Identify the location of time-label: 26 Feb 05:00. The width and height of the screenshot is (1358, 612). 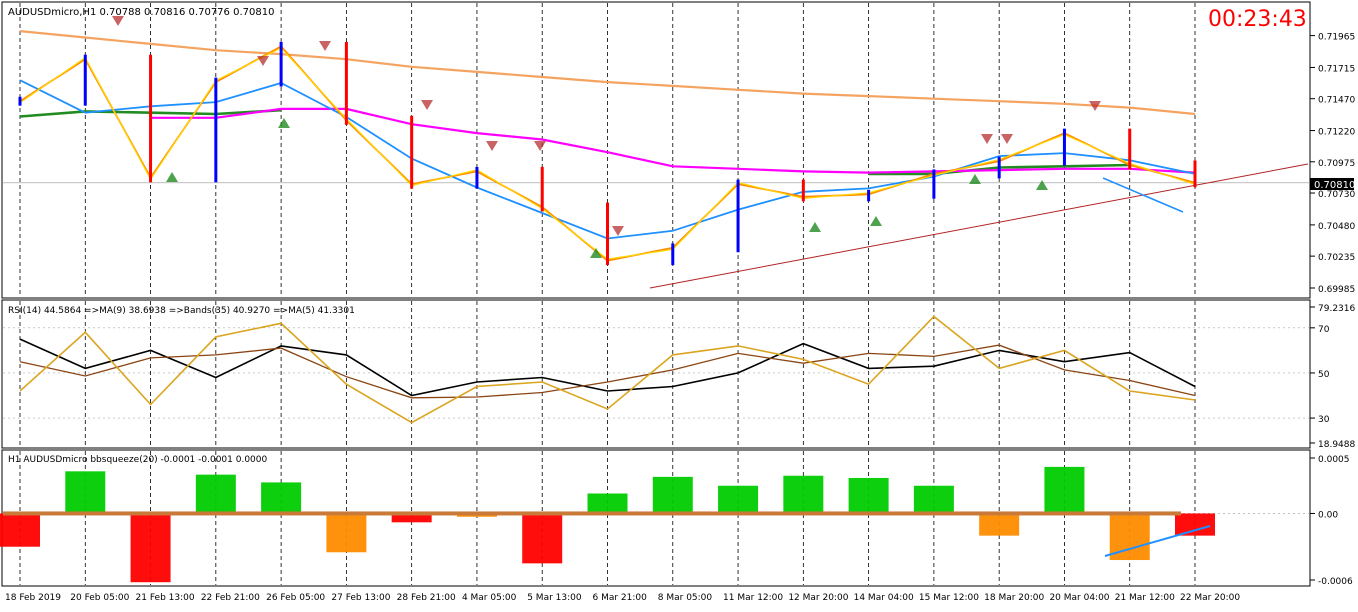
(295, 598).